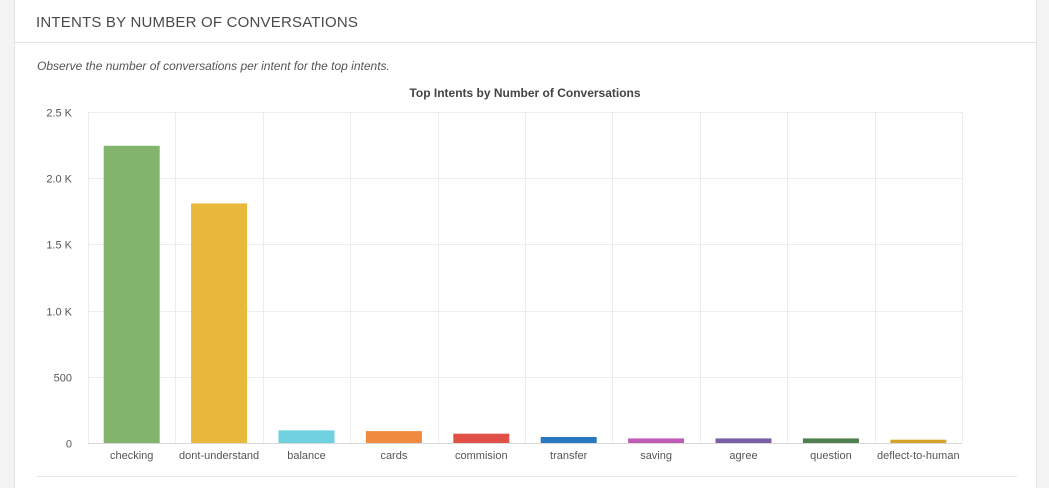  What do you see at coordinates (393, 437) in the screenshot?
I see `bar-cards` at bounding box center [393, 437].